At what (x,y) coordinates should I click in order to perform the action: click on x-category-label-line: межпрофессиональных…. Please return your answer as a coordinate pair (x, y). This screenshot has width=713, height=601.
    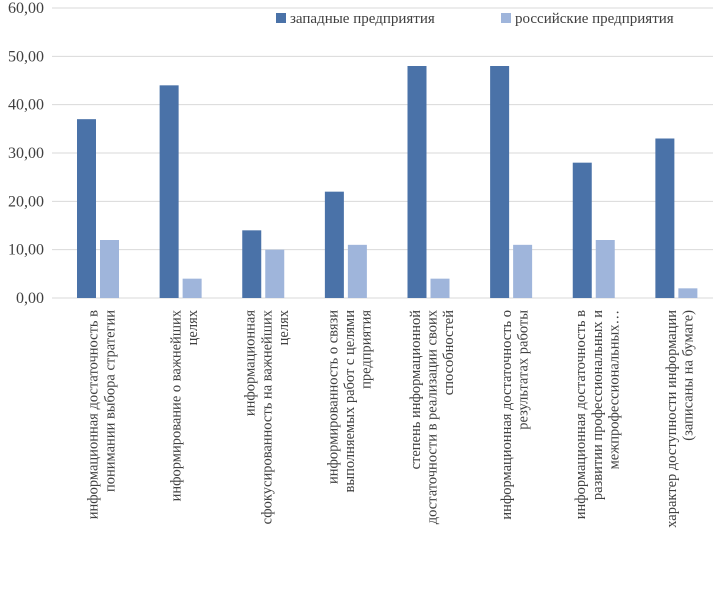
    Looking at the image, I should click on (614, 389).